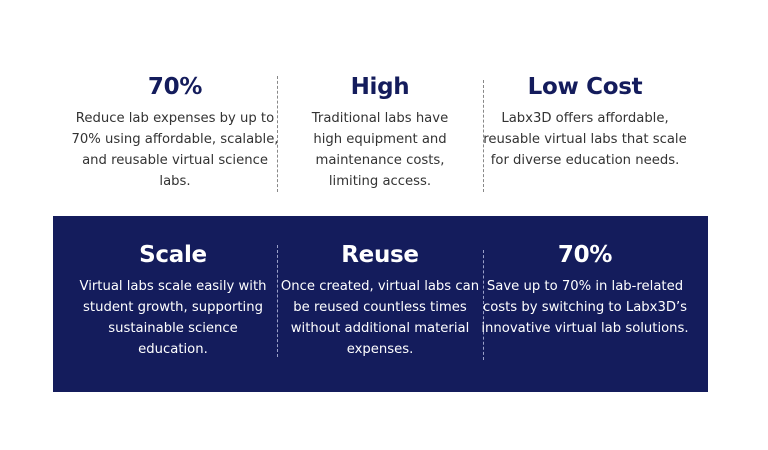 The height and width of the screenshot is (450, 768). I want to click on stat-title: High, so click(380, 87).